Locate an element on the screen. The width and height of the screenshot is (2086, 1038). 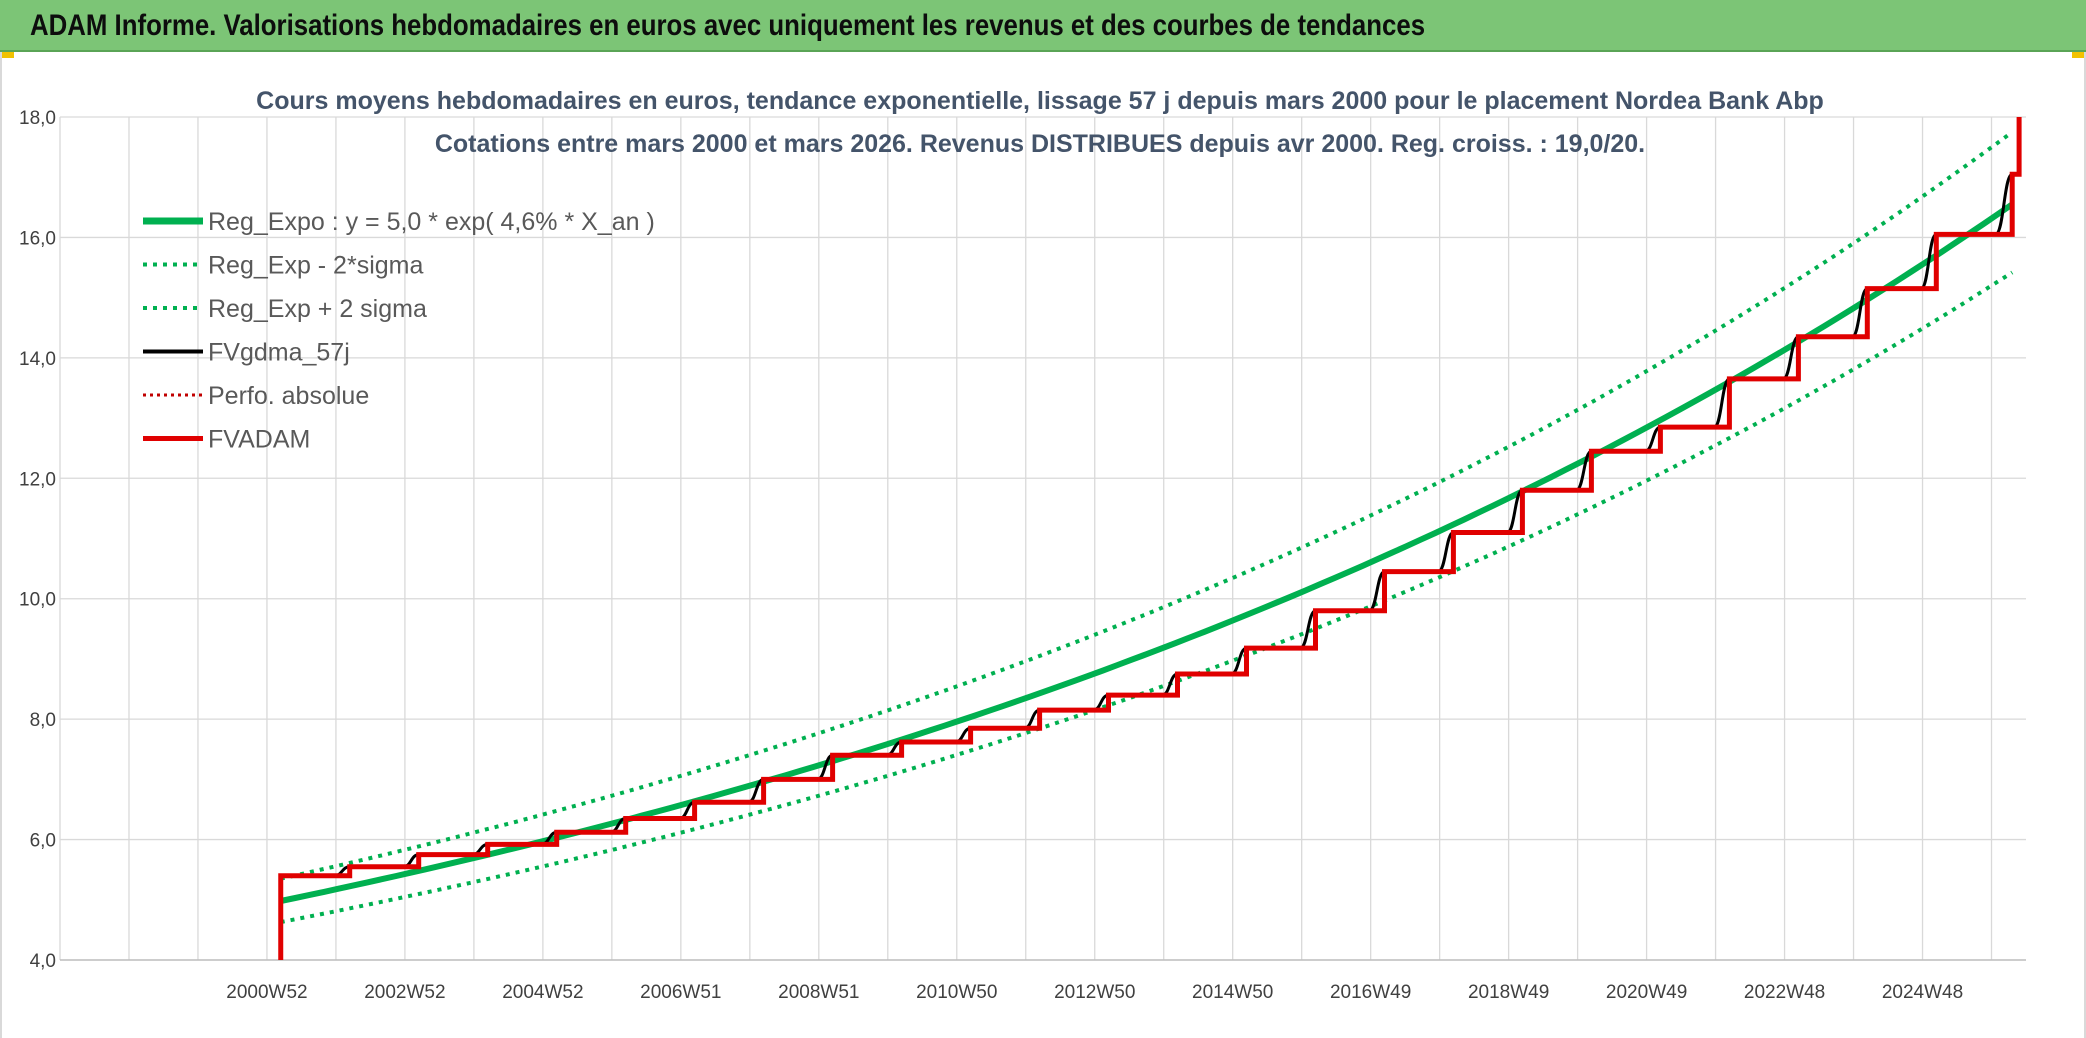
legend-label: FVgdma_57j is located at coordinates (279, 353).